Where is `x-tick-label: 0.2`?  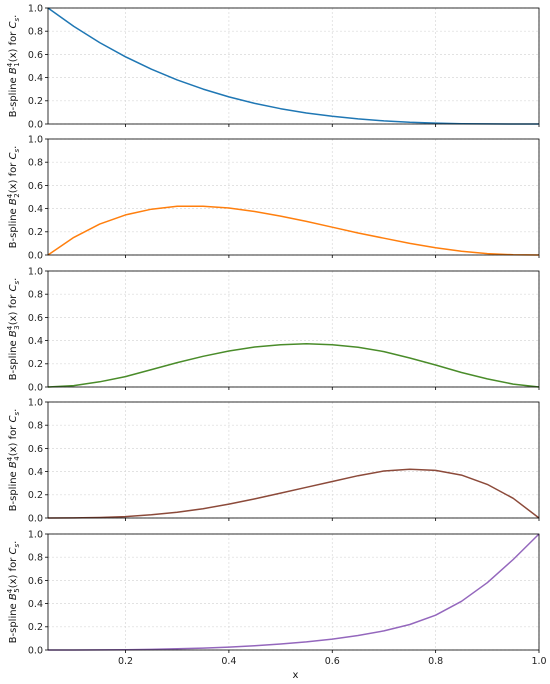
x-tick-label: 0.2 is located at coordinates (125, 661).